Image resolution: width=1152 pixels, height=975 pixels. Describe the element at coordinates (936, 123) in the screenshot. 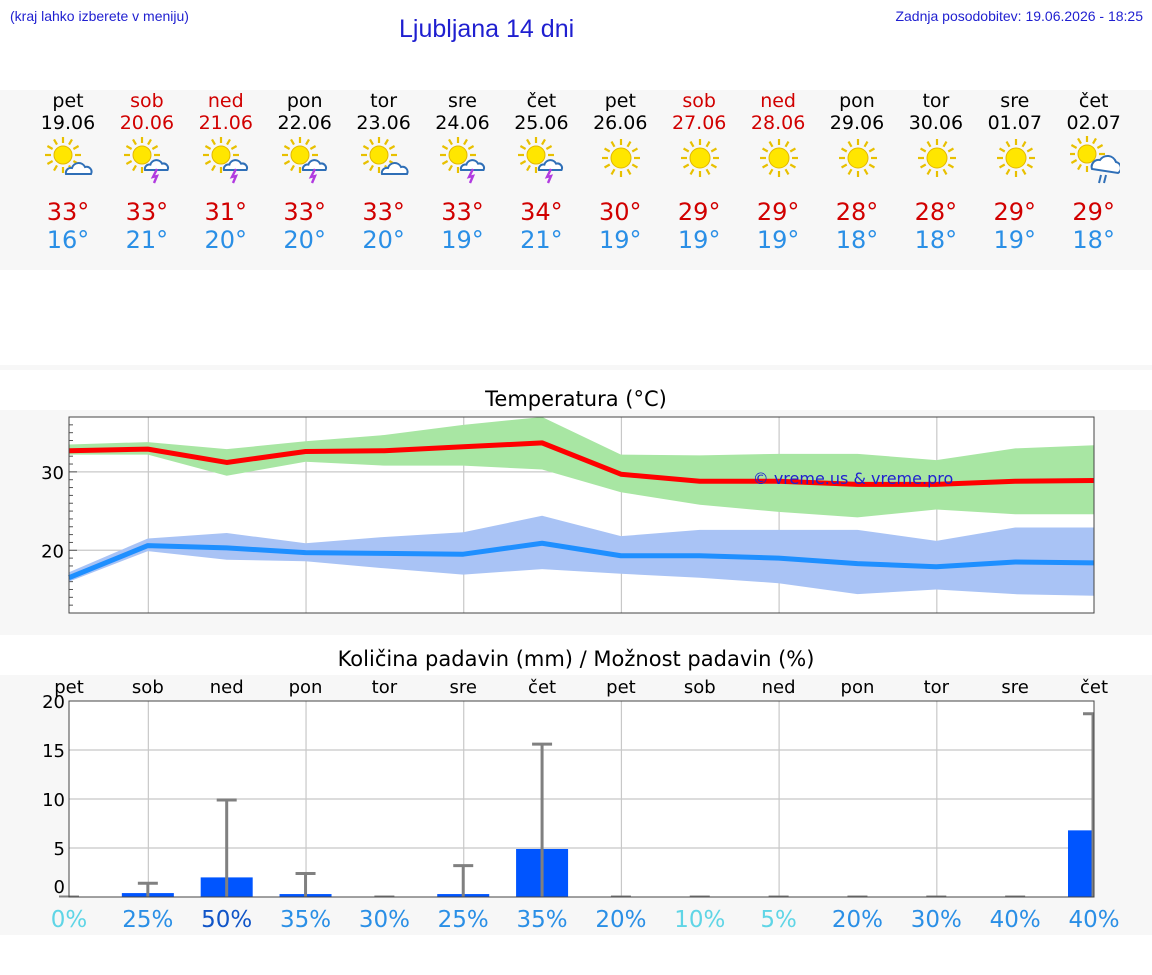

I see `day-date: 30.06` at that location.